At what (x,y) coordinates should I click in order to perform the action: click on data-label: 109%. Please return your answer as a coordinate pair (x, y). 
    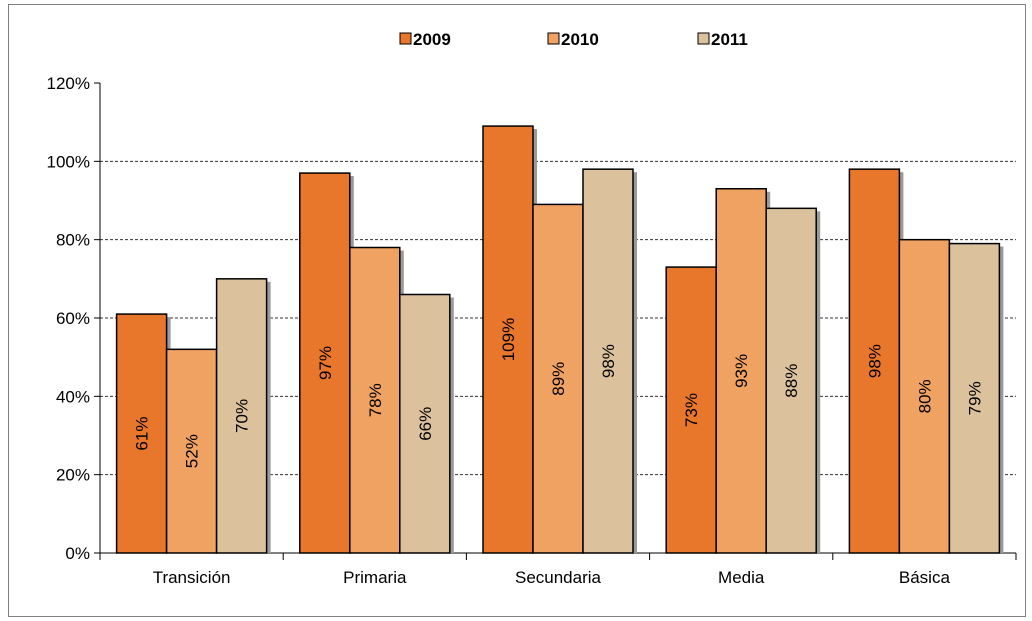
    Looking at the image, I should click on (508, 339).